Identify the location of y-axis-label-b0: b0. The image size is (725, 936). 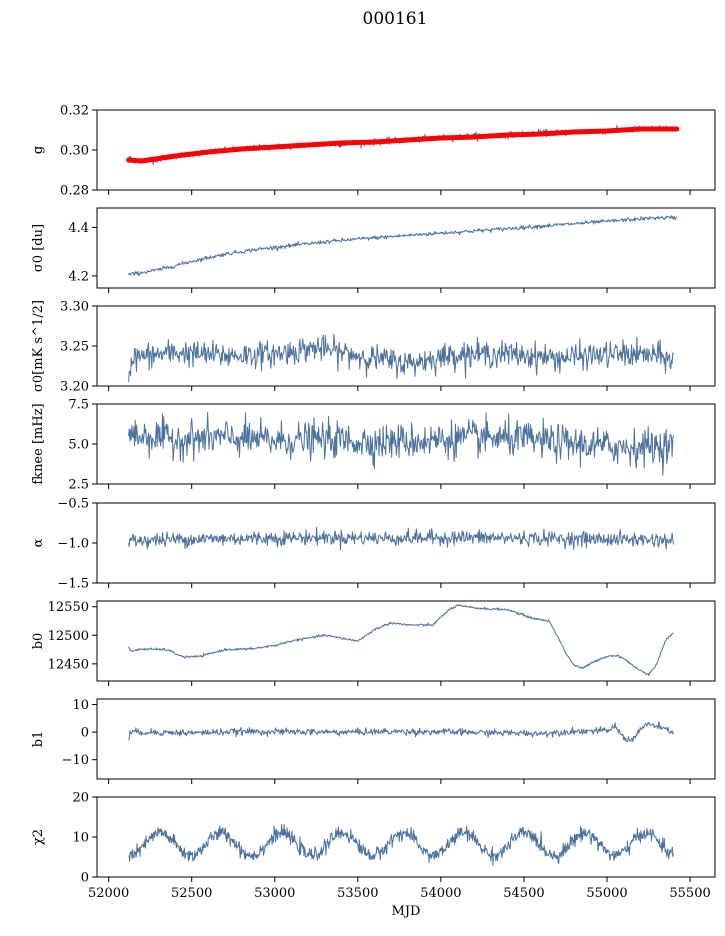
(38, 641).